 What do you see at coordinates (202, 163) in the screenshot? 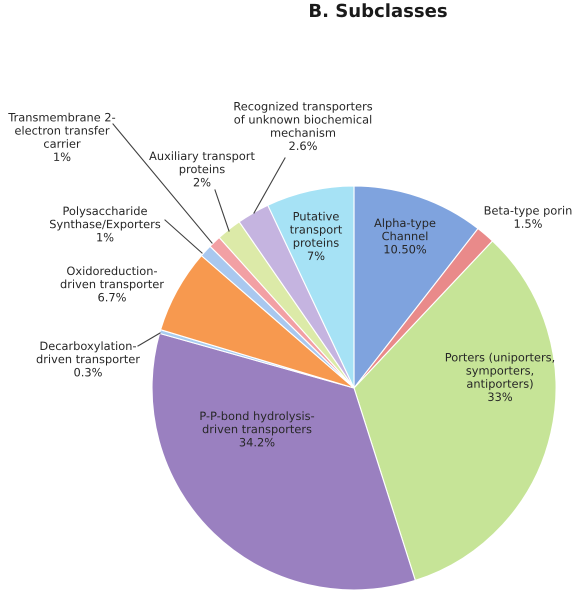
I see `slice-label: Auxiliary transport proteins` at bounding box center [202, 163].